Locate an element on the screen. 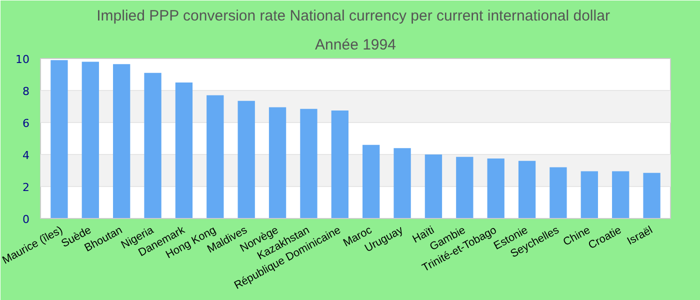 The image size is (700, 300). chart-subtitle: Année 1994 is located at coordinates (355, 45).